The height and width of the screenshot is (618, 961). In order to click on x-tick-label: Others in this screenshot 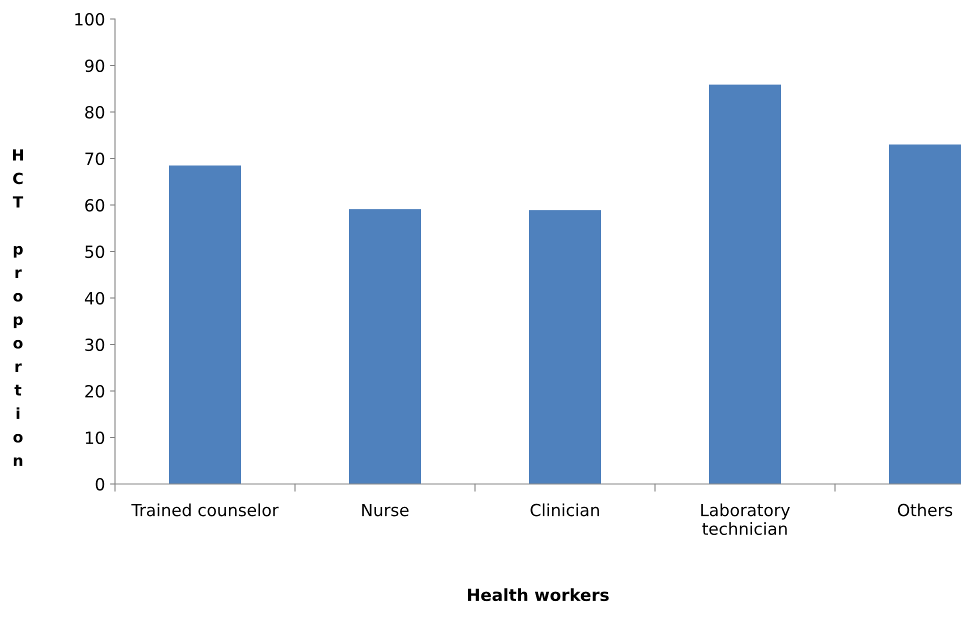, I will do `click(925, 509)`.